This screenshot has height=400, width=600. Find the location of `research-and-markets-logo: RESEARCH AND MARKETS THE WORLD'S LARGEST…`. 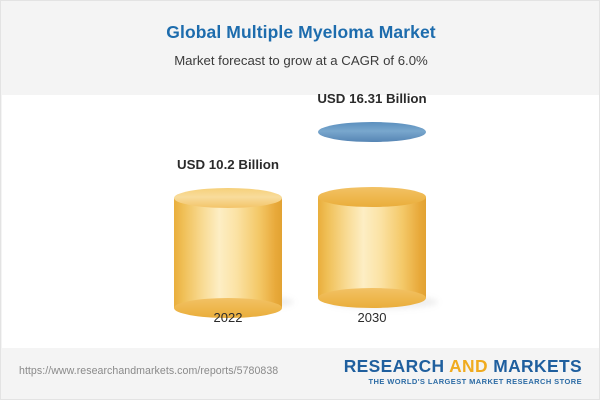

research-and-markets-logo: RESEARCH AND MARKETS THE WORLD'S LARGEST… is located at coordinates (463, 371).